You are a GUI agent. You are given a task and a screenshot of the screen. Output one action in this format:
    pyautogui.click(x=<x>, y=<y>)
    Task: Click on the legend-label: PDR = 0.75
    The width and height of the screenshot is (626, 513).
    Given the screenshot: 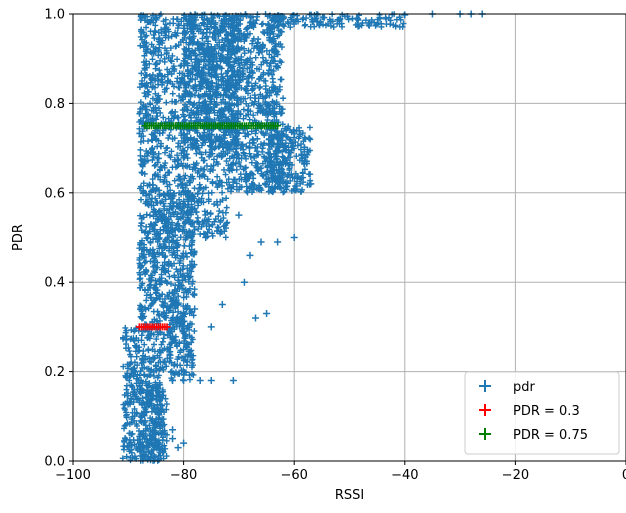 What is the action you would take?
    pyautogui.click(x=550, y=435)
    